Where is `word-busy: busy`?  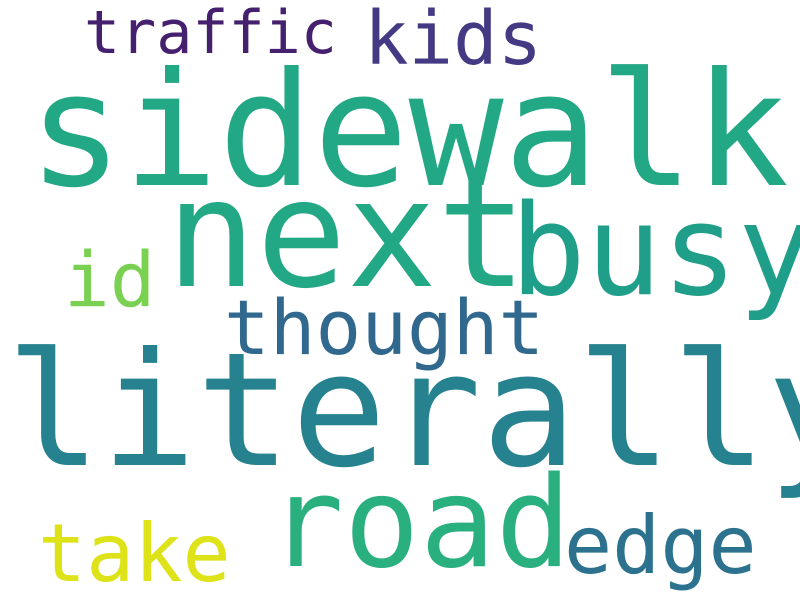
word-busy: busy is located at coordinates (655, 250).